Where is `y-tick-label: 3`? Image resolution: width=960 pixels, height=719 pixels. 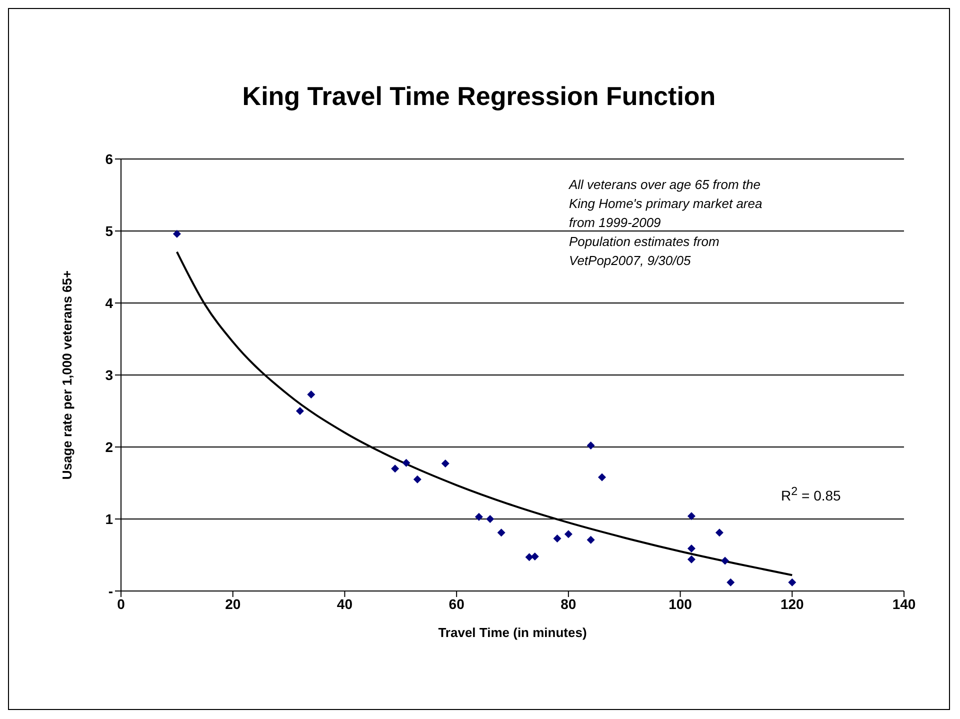 y-tick-label: 3 is located at coordinates (109, 374).